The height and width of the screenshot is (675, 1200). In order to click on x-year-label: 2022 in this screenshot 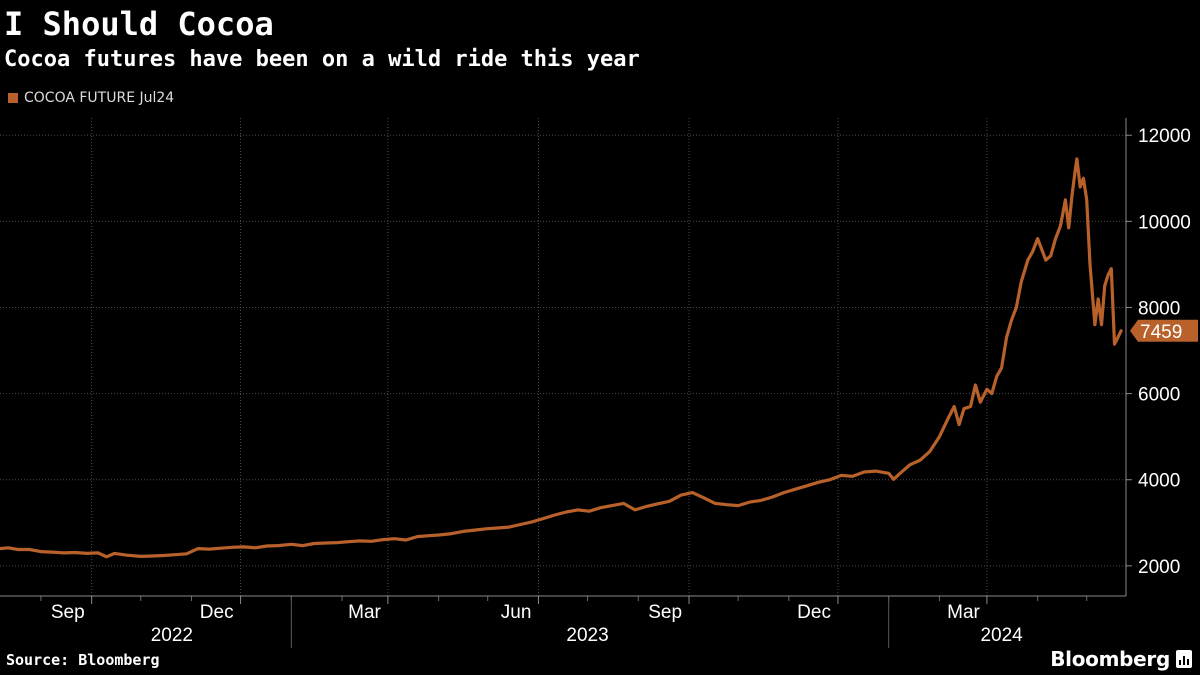, I will do `click(172, 635)`.